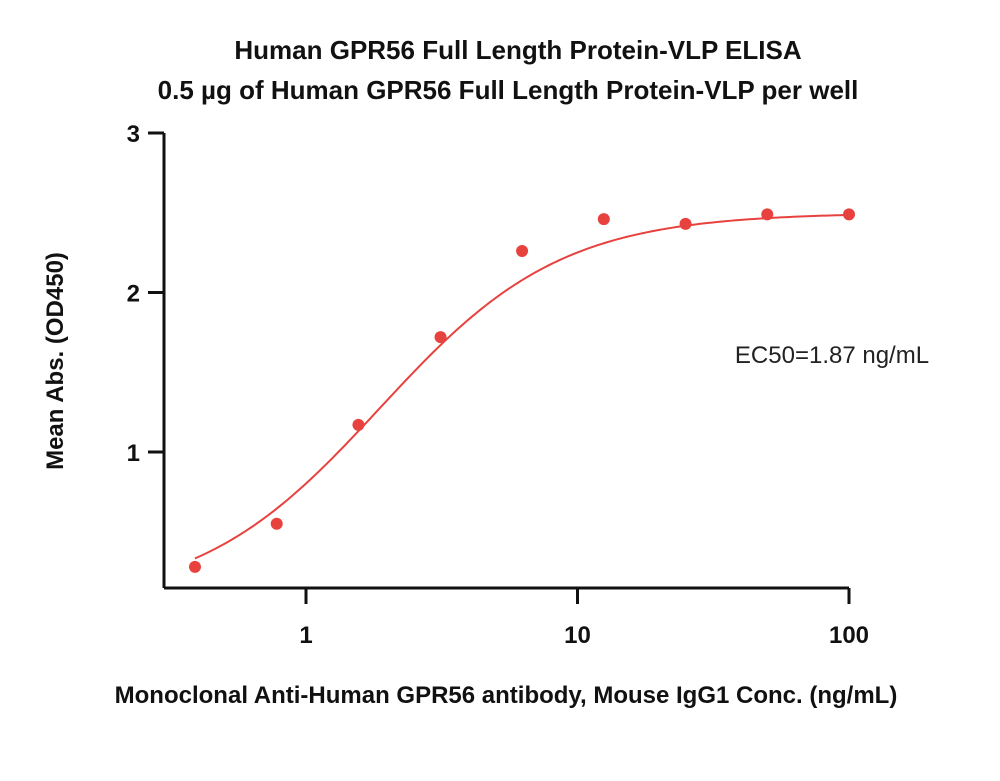  Describe the element at coordinates (516, 617) in the screenshot. I see `x-axis: 1 10 100` at that location.